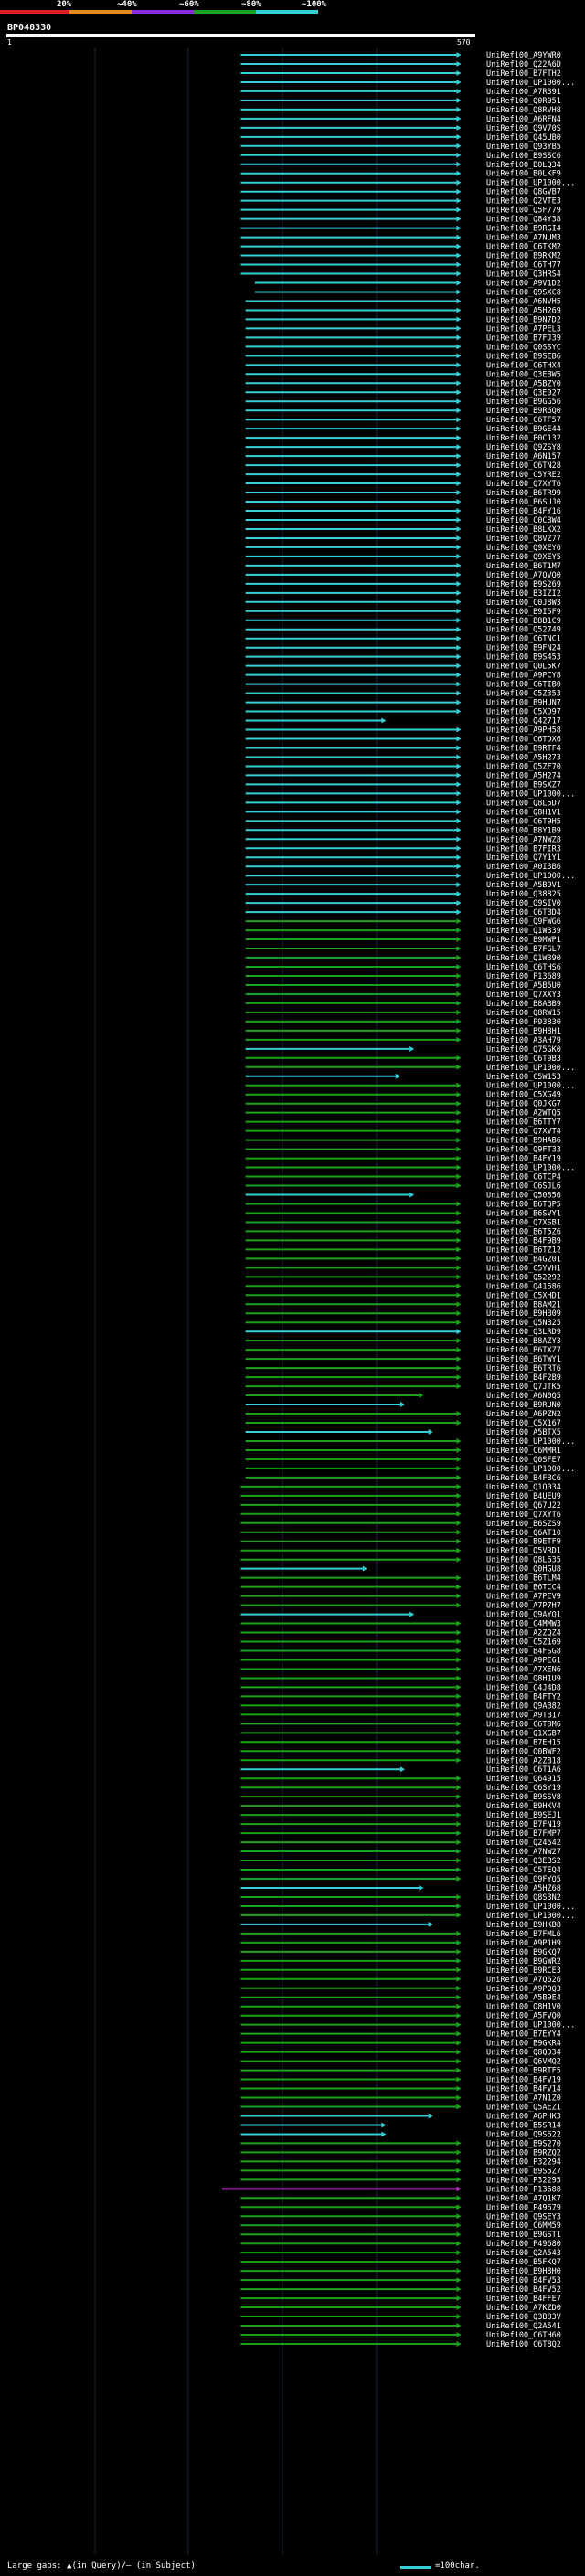 This screenshot has width=585, height=2576. Describe the element at coordinates (523, 2198) in the screenshot. I see `hit-name: UniRef100_A7Q1K7` at that location.